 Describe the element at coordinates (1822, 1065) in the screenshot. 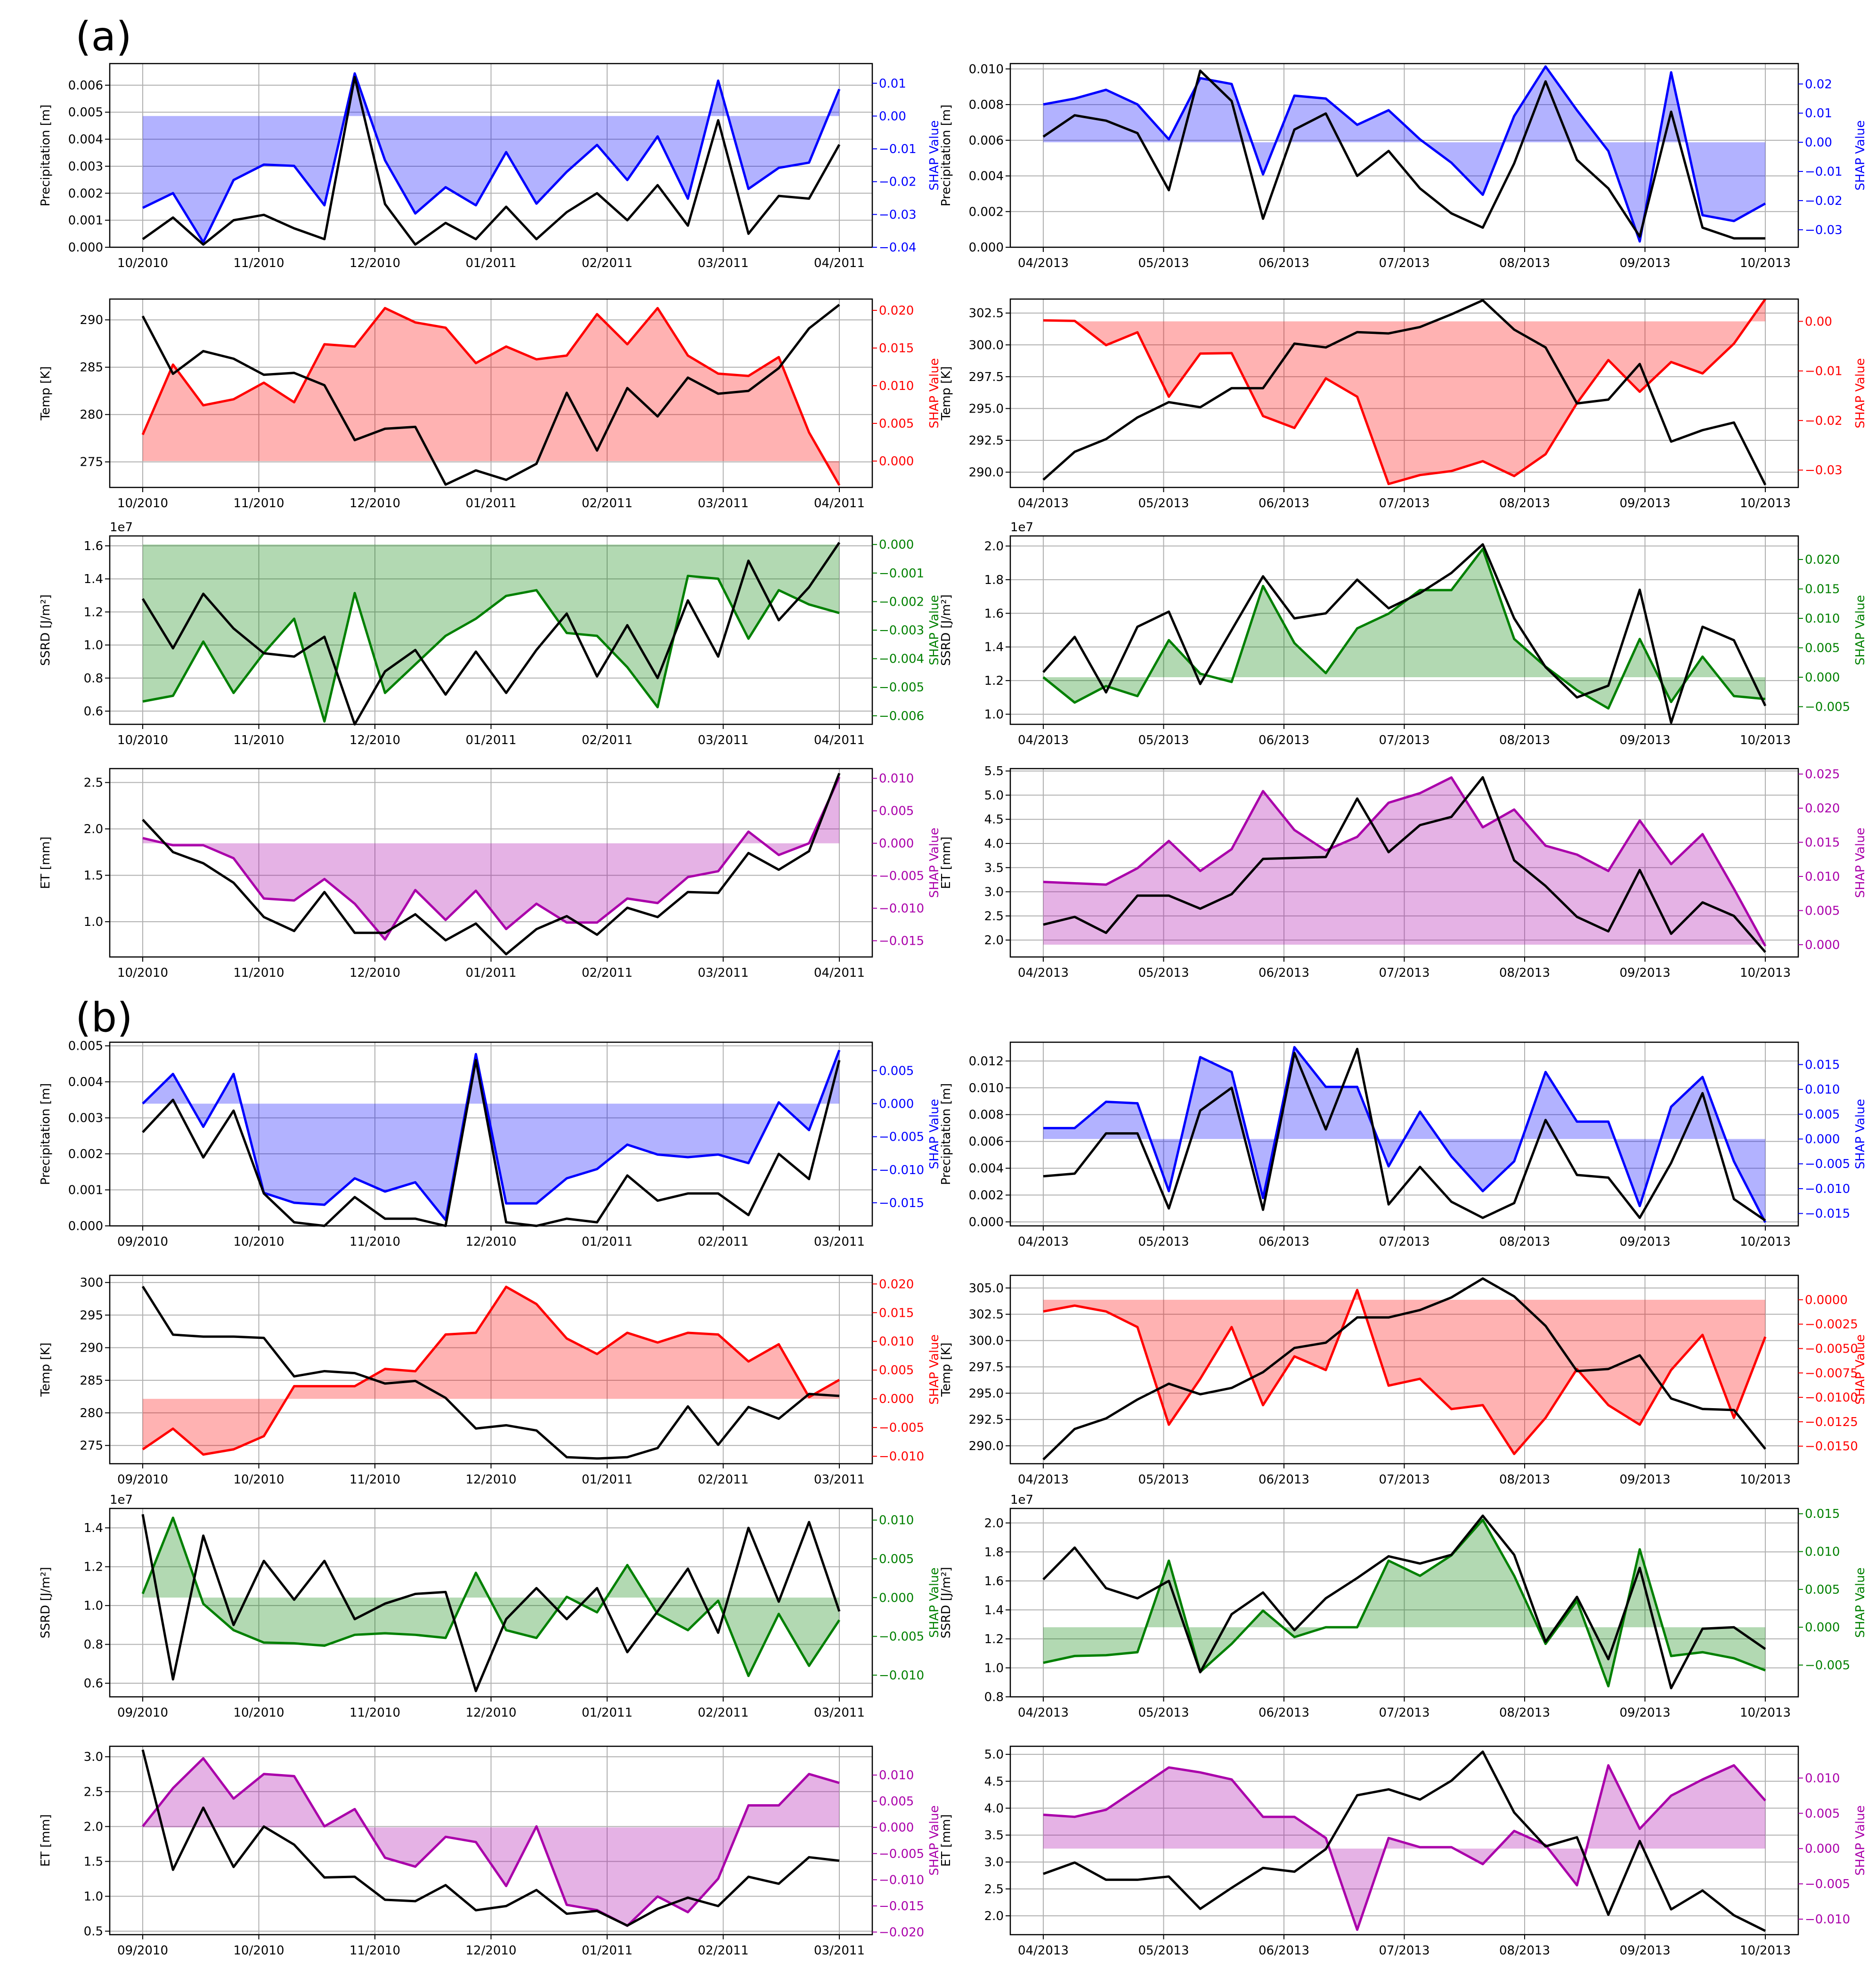

I see `b-precip2-y2tick-label: 0.015` at that location.